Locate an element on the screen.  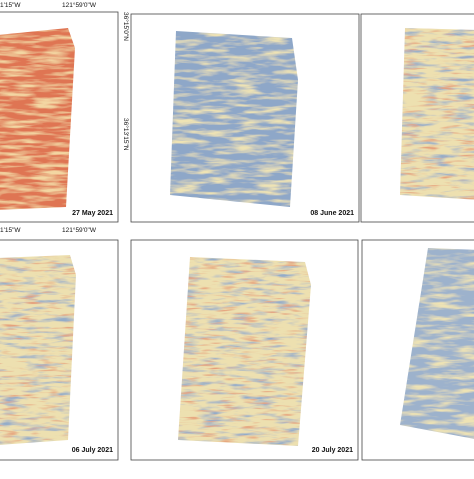
date-label: 08 June 2021 is located at coordinates (332, 213).